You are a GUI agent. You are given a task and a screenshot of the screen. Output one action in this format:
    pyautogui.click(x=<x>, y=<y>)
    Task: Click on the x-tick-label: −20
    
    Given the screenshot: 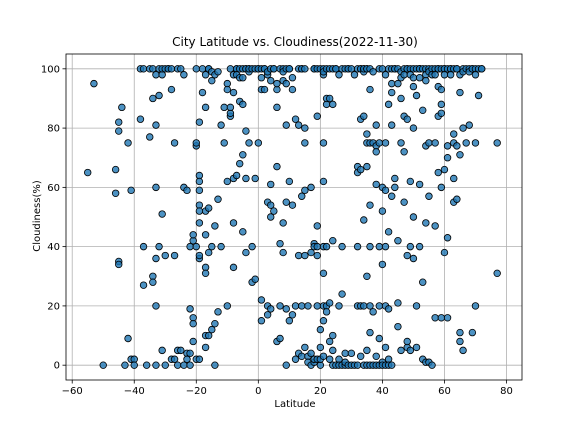 What is the action you would take?
    pyautogui.click(x=196, y=391)
    